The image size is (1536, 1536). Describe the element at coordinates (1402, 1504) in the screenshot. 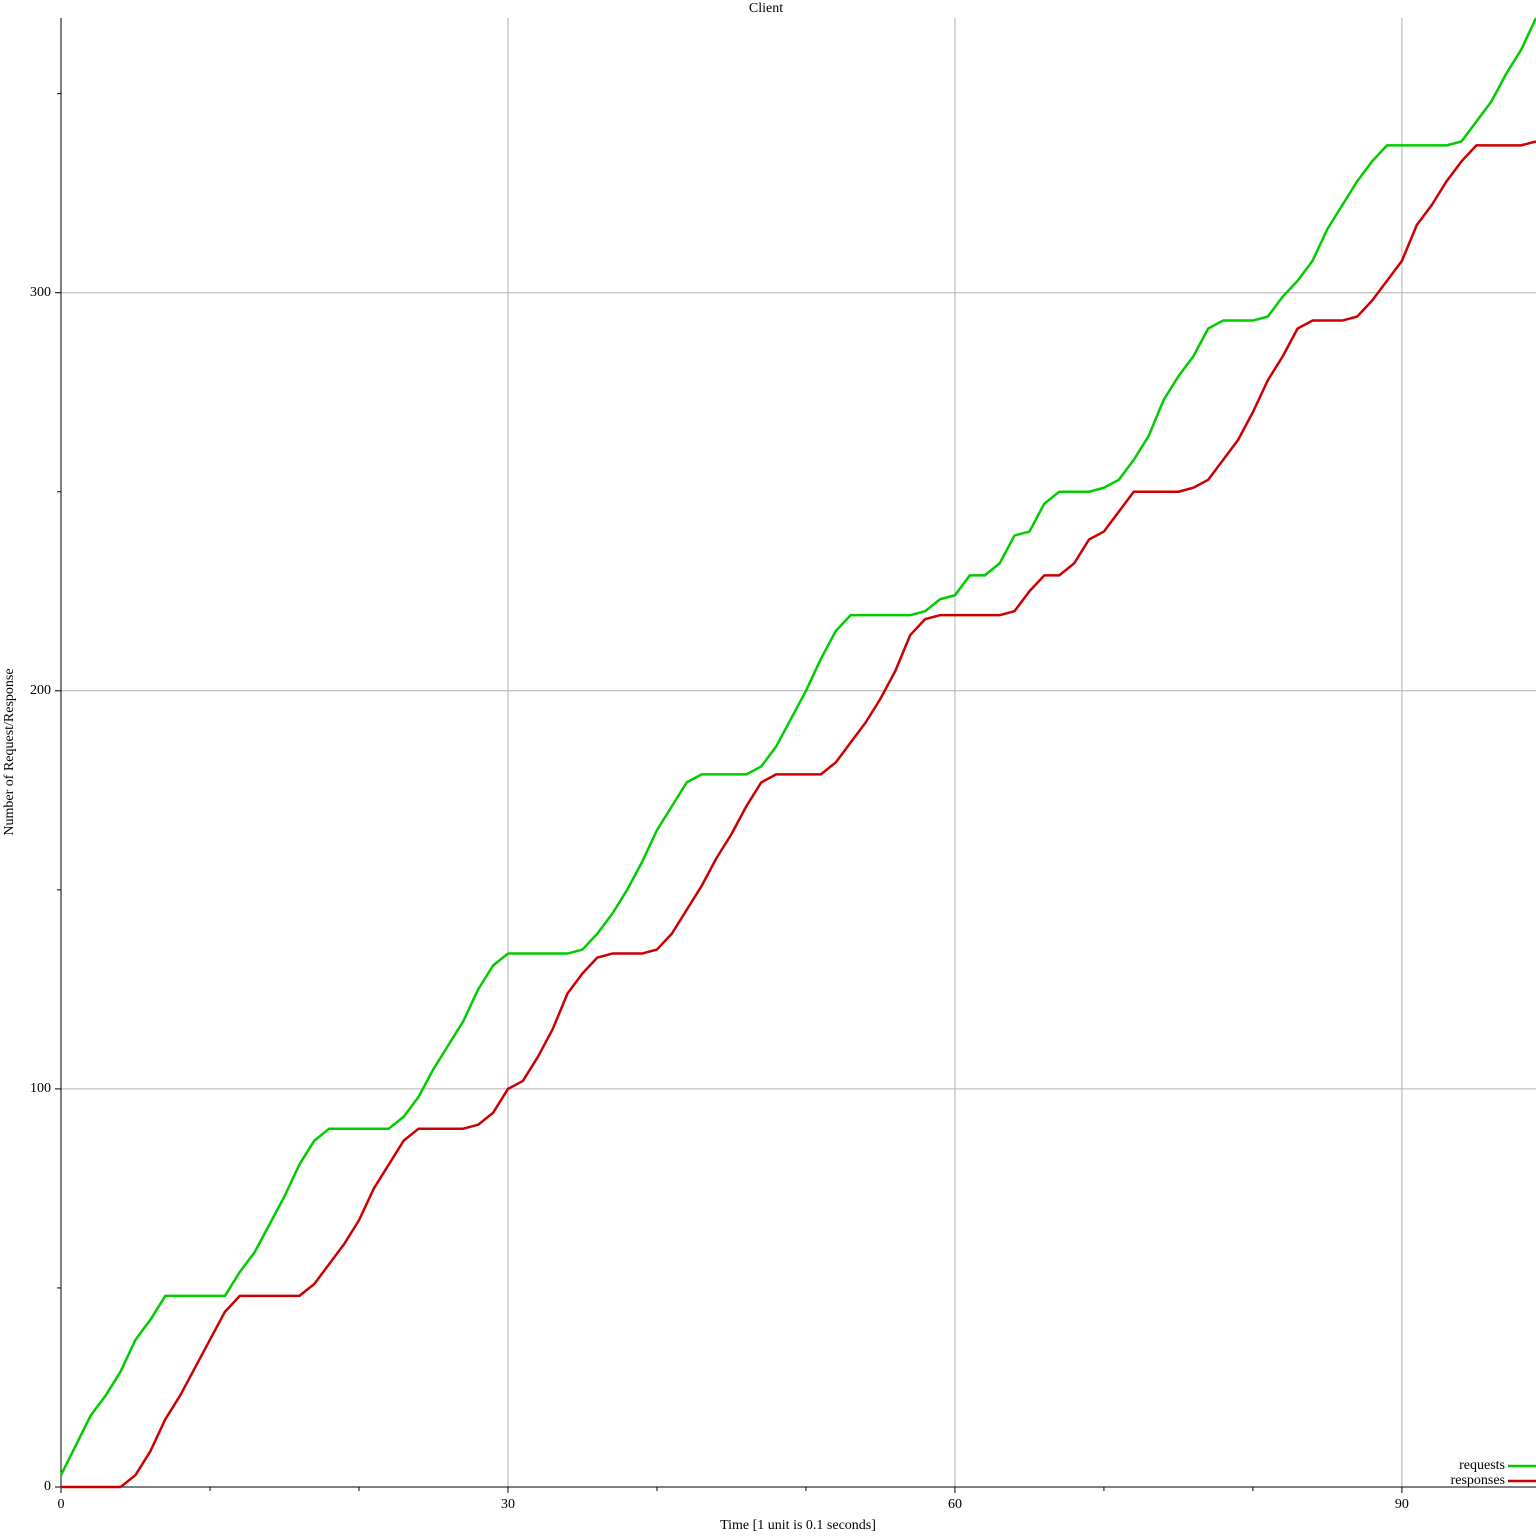

I see `x-tick-label: 90` at that location.